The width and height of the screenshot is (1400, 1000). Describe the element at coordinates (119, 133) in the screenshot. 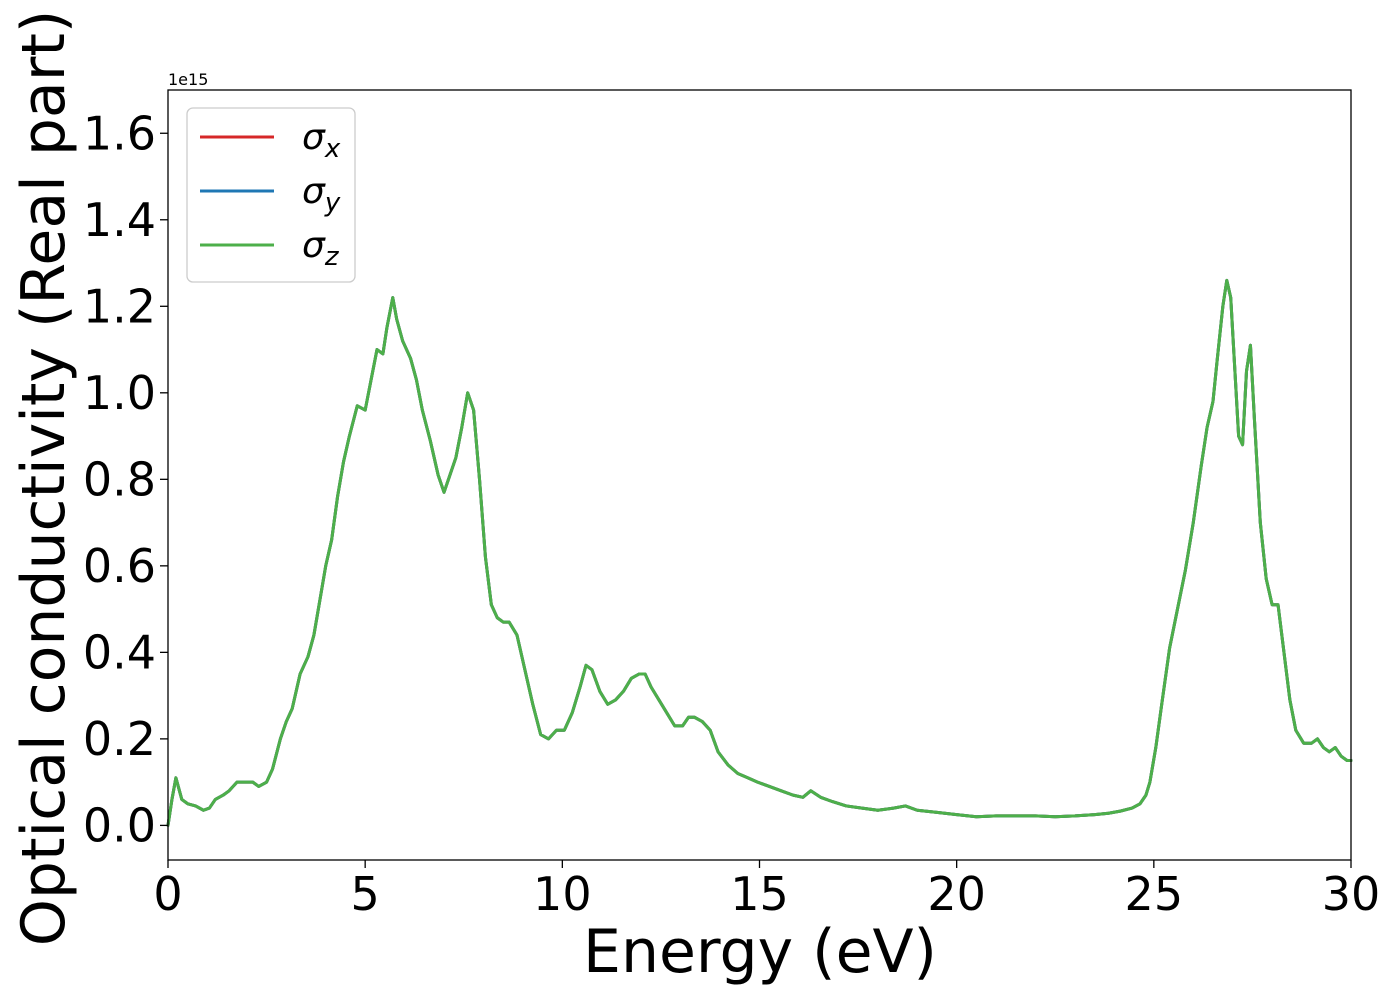

I see `y-tick-label: 1.6` at that location.